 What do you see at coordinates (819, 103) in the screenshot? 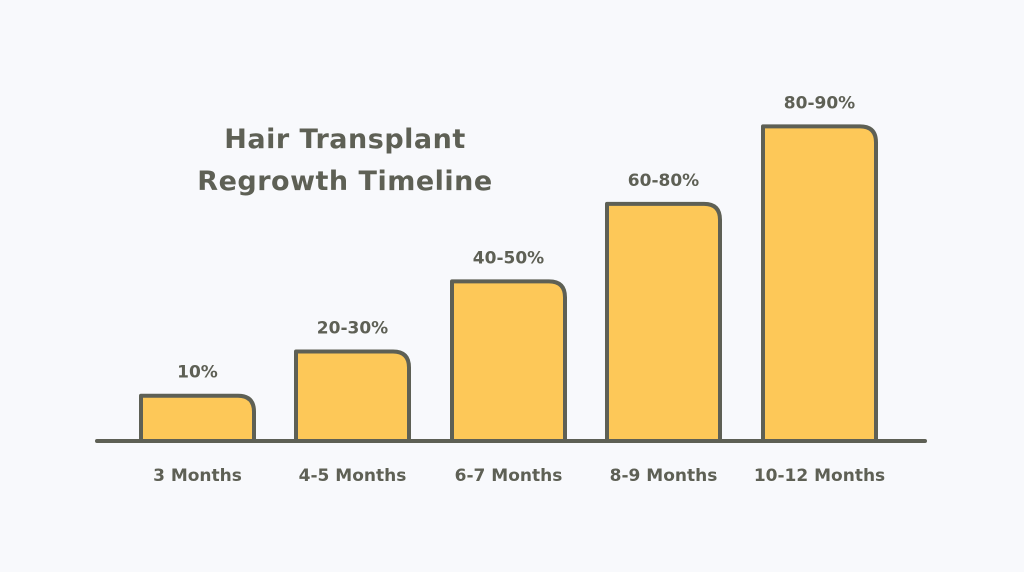
I see `data-label: 80-90%` at bounding box center [819, 103].